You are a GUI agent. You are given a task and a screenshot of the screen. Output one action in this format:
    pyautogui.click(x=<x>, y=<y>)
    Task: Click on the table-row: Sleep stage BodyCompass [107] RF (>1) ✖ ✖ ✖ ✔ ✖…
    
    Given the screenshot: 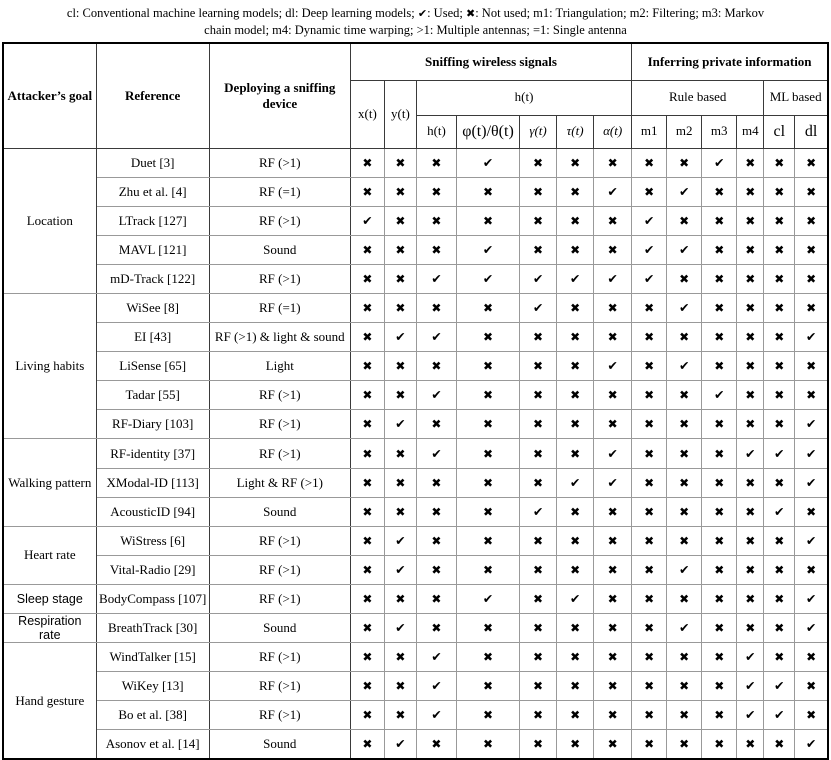 What is the action you would take?
    pyautogui.click(x=415, y=599)
    